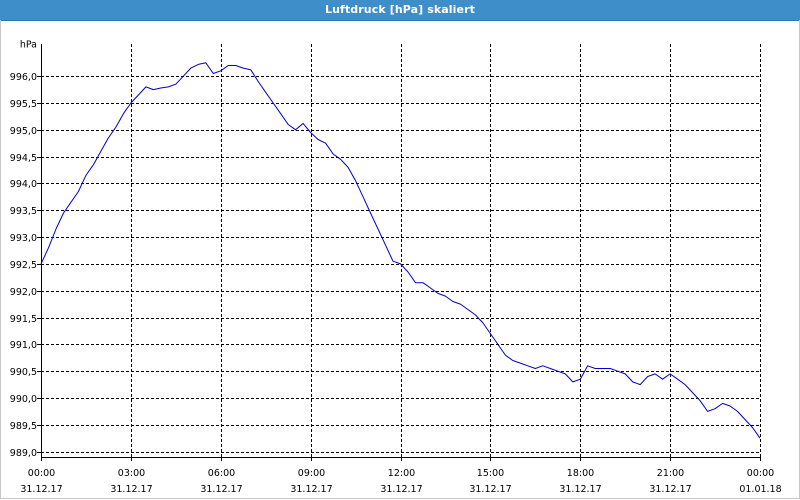  What do you see at coordinates (23, 292) in the screenshot?
I see `y-tick-label: 992,0` at bounding box center [23, 292].